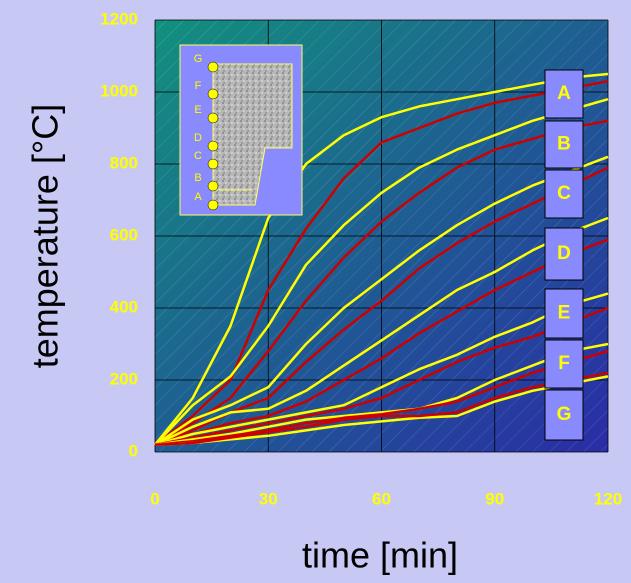  Describe the element at coordinates (154, 498) in the screenshot. I see `x-tick-label: 0` at that location.